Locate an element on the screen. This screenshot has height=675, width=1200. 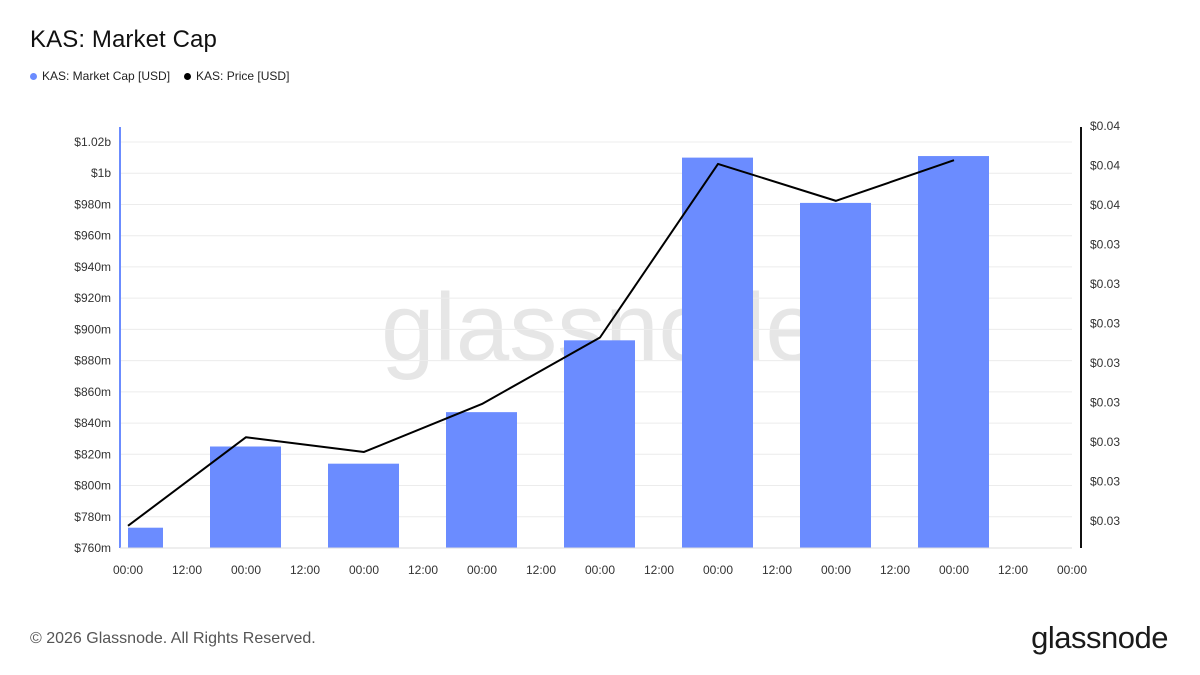
footer-copyright: © 2026 Glassnode. All Rights Reserved. is located at coordinates (173, 638).